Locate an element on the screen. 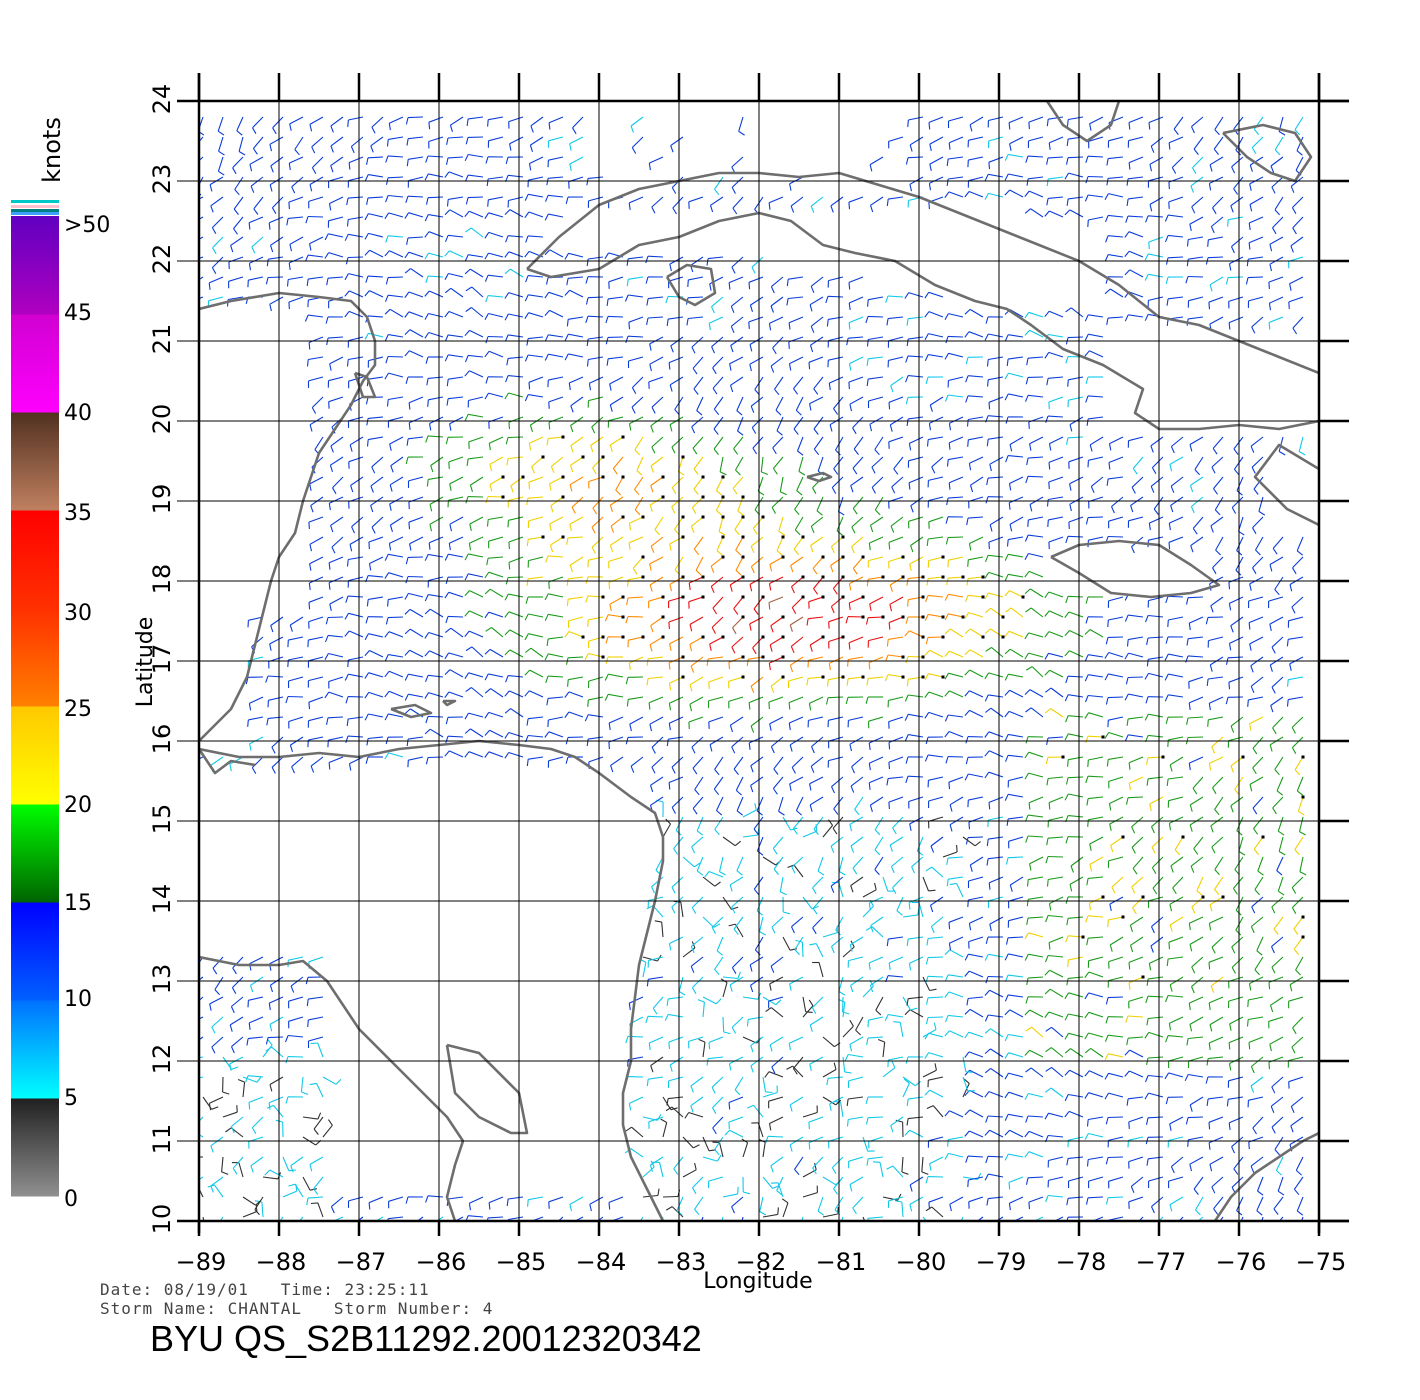 The image size is (1420, 1400). coastline-isleYouth is located at coordinates (691, 285).